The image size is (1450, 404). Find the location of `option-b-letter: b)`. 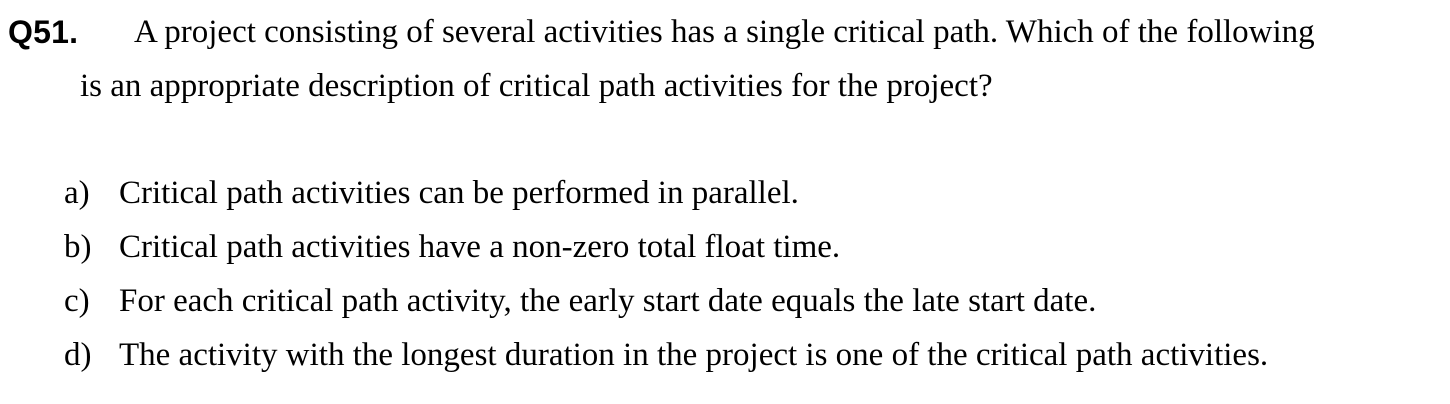

option-b-letter: b) is located at coordinates (78, 247).